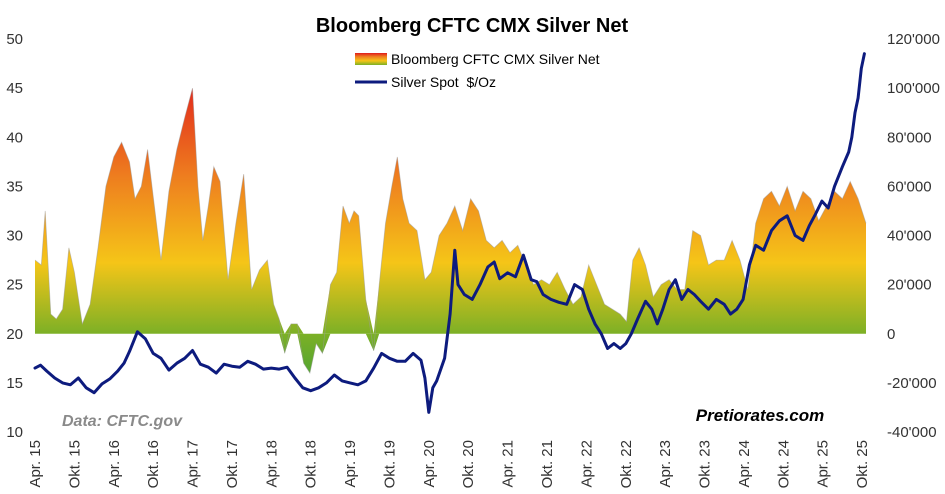 The image size is (945, 494). Describe the element at coordinates (912, 383) in the screenshot. I see `right-axis-tick-label: -20'000` at that location.